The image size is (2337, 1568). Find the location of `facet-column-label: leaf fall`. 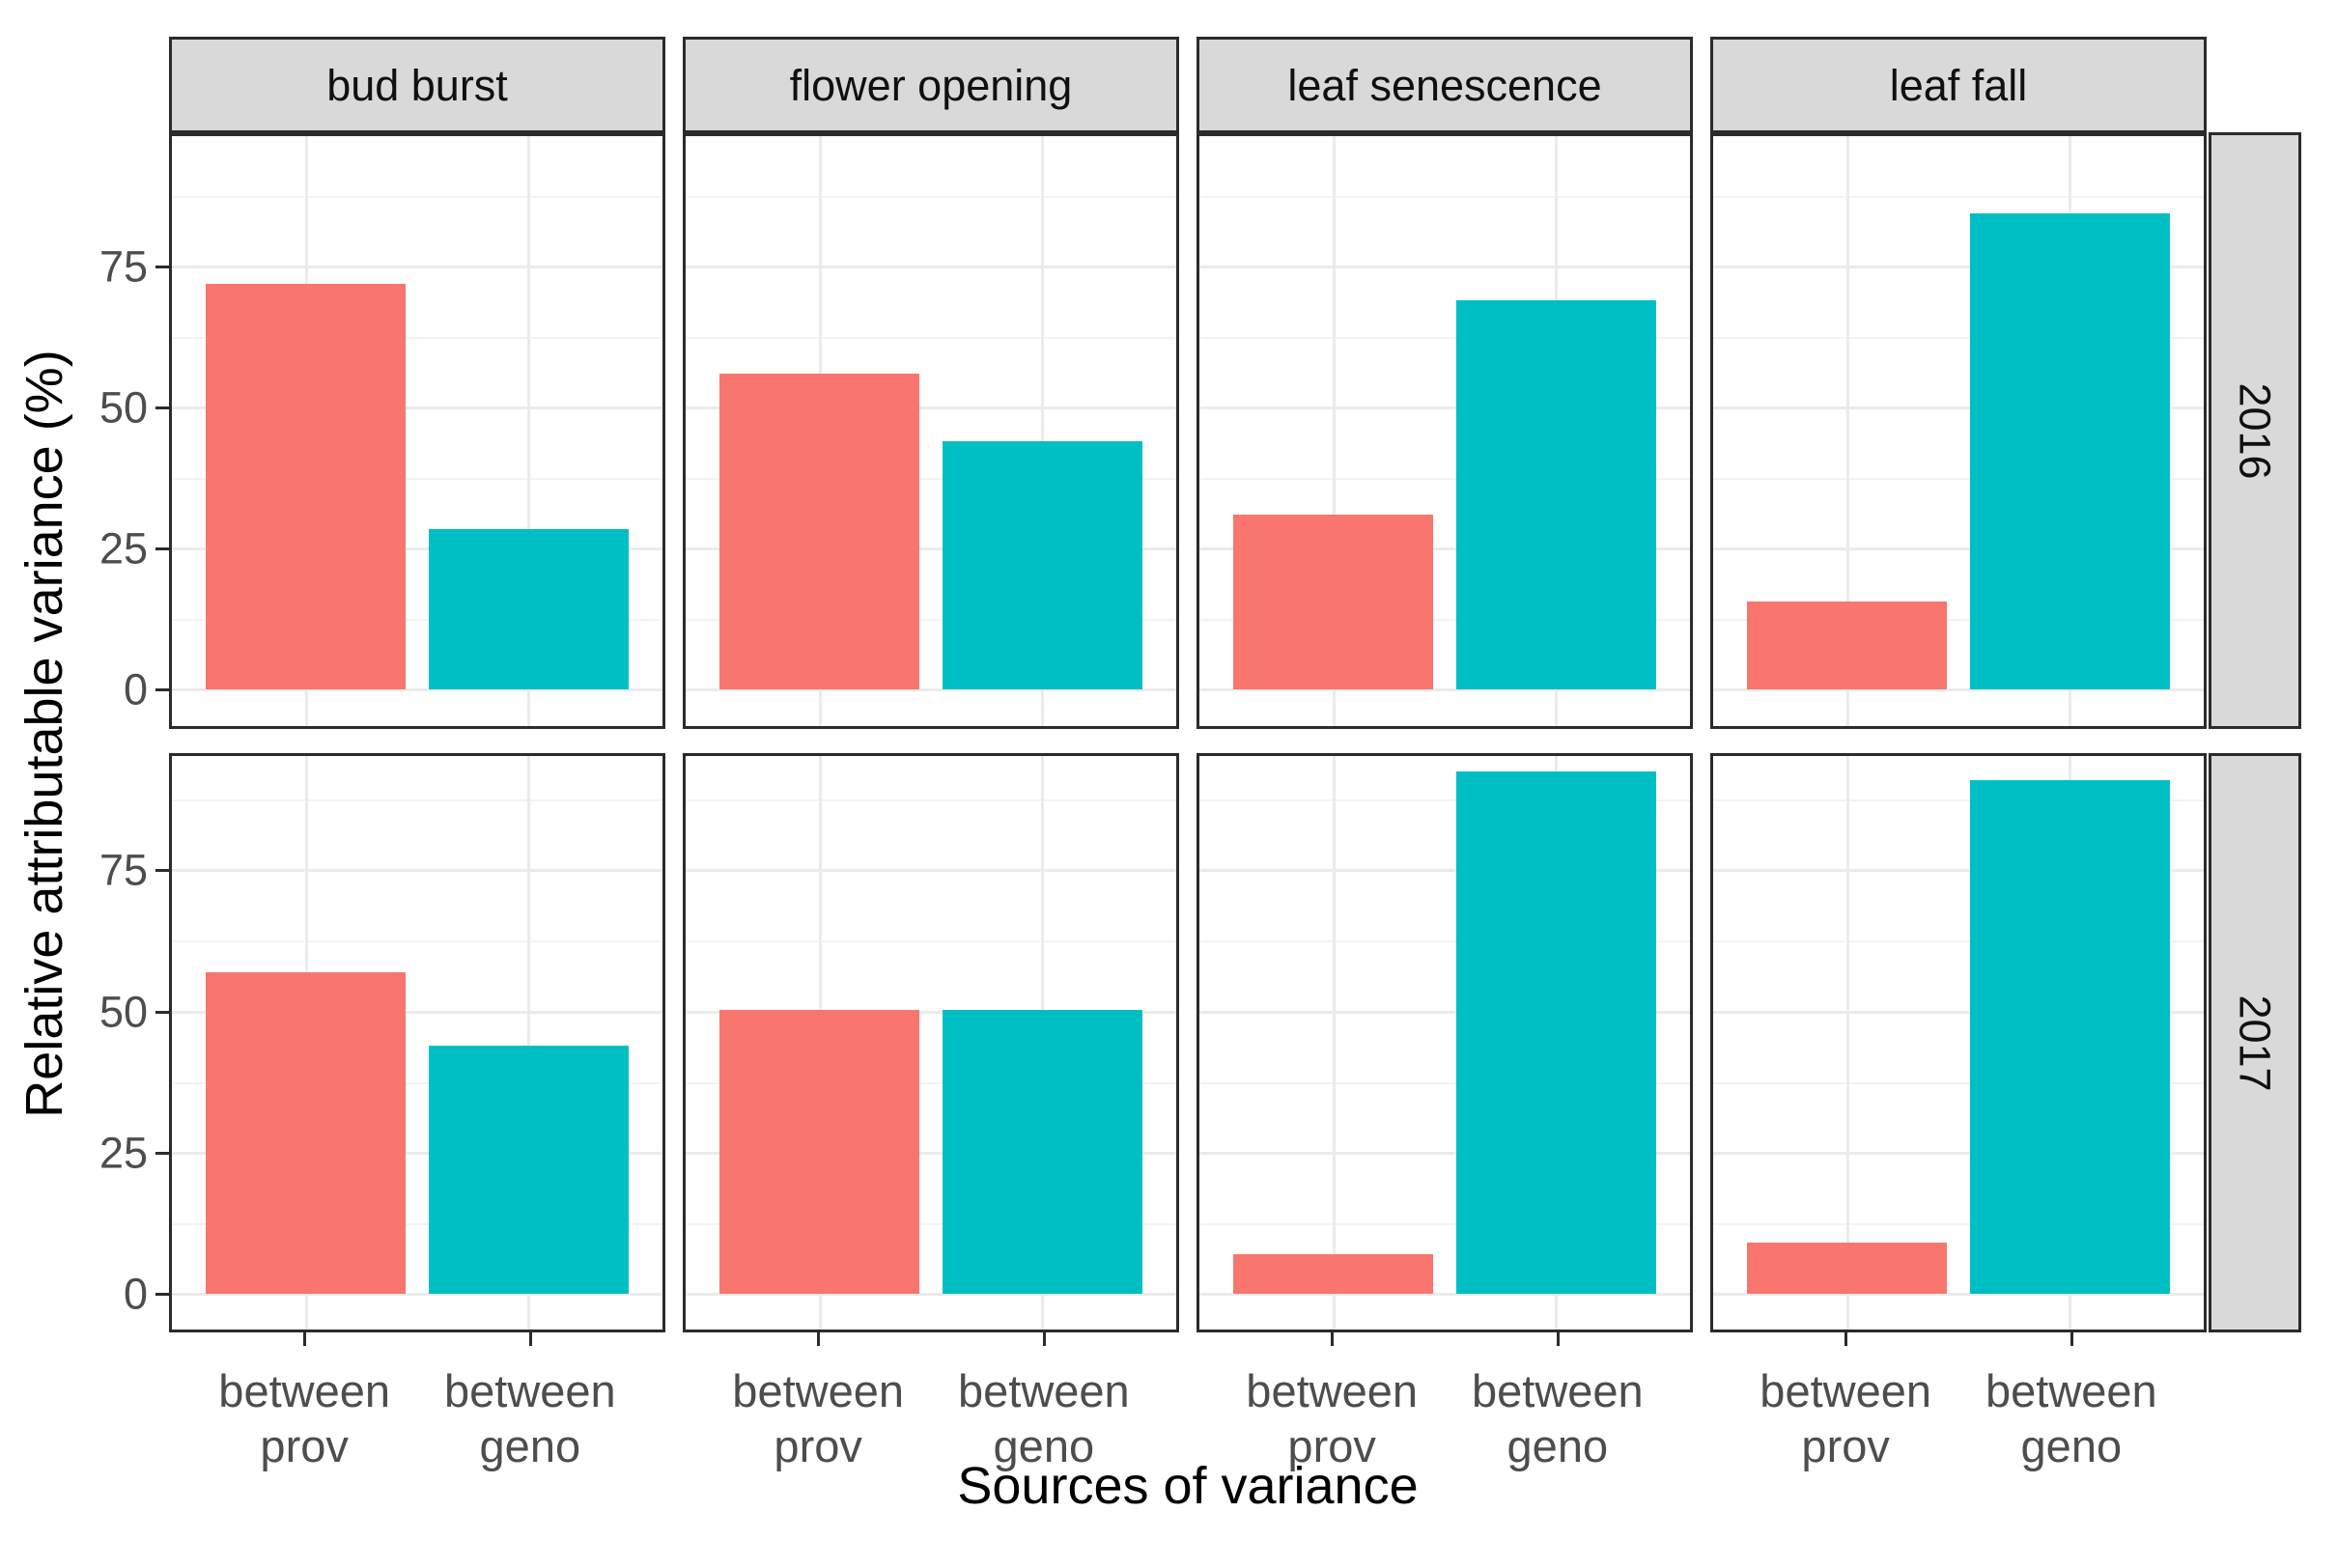

facet-column-label: leaf fall is located at coordinates (1958, 85).